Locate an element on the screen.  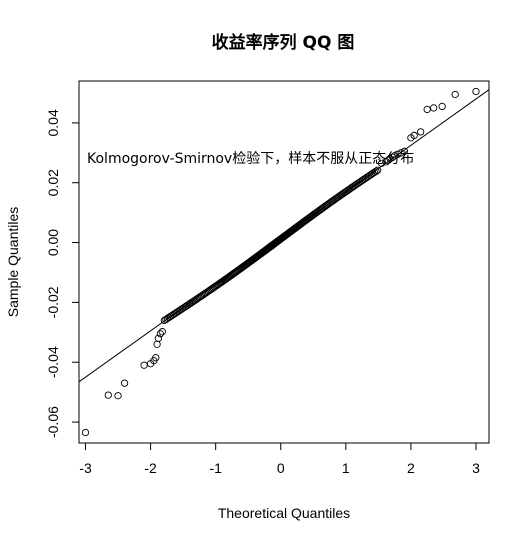
y-tick-label: 0.04 is located at coordinates (53, 122).